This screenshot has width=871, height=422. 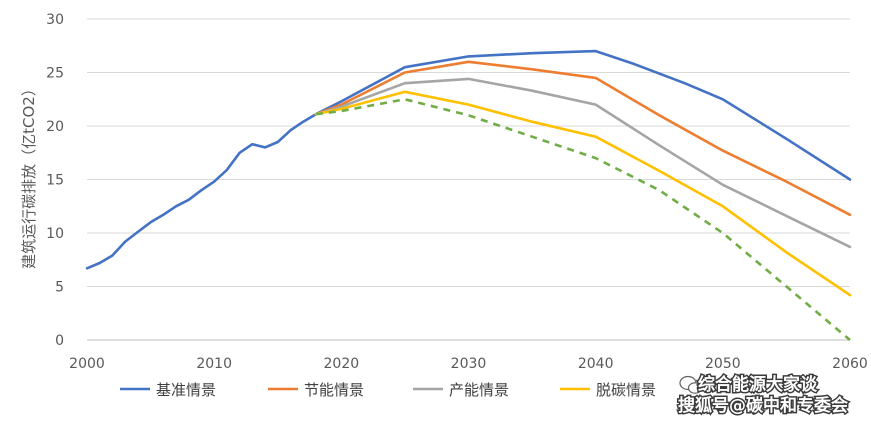 What do you see at coordinates (29, 175) in the screenshot?
I see `y-axis-label: 建筑运行碳排放（亿tCO2）` at bounding box center [29, 175].